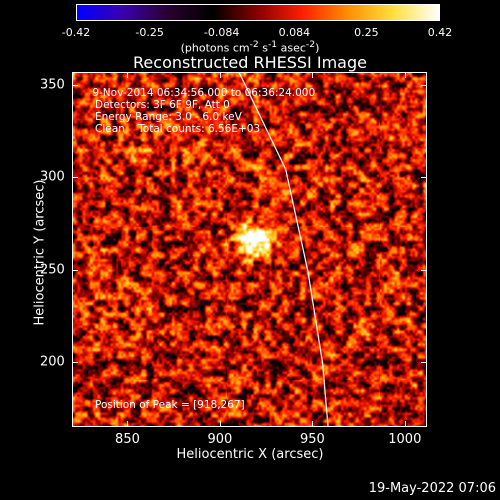  I want to click on y-tick-label: 350, so click(52, 85).